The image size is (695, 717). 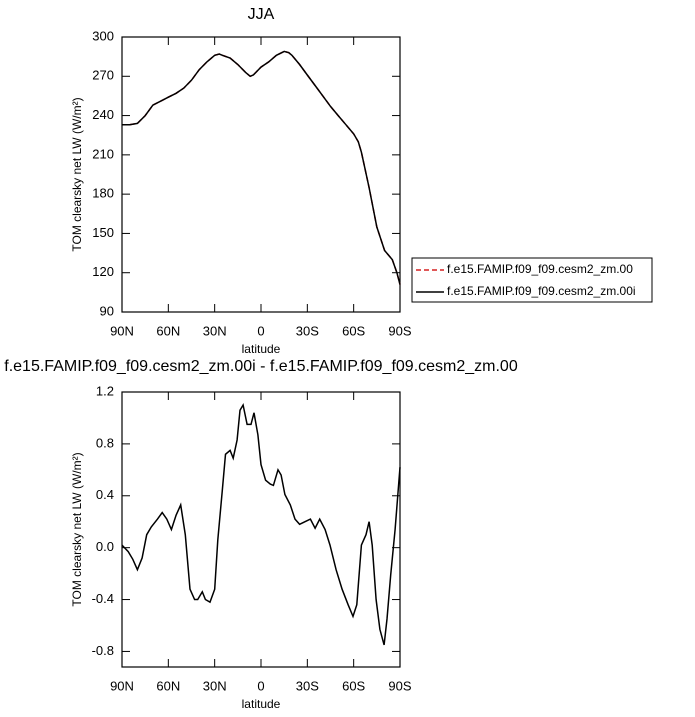 I want to click on y-tick-label: 0.0, so click(x=105, y=546).